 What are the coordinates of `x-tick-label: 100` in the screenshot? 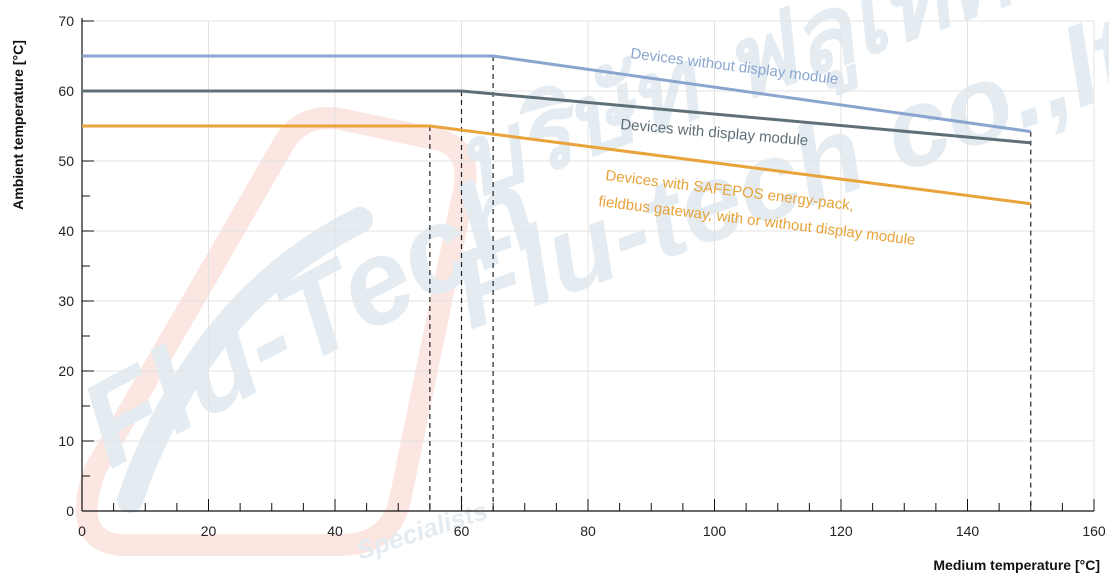 It's located at (715, 531).